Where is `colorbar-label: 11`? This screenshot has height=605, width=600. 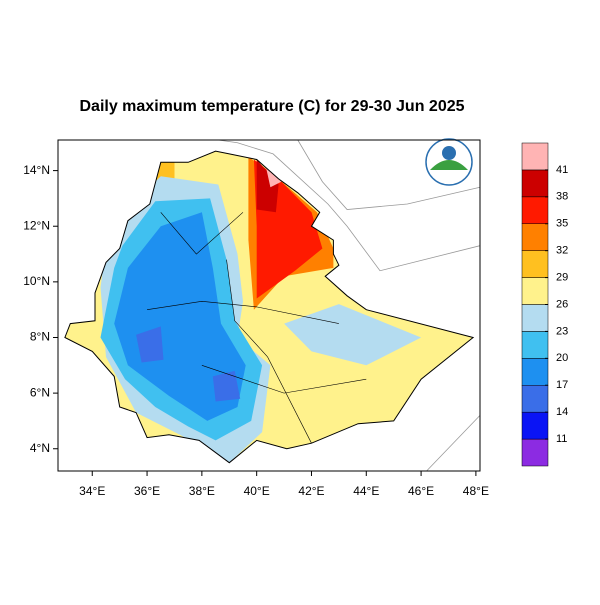 colorbar-label: 11 is located at coordinates (561, 439).